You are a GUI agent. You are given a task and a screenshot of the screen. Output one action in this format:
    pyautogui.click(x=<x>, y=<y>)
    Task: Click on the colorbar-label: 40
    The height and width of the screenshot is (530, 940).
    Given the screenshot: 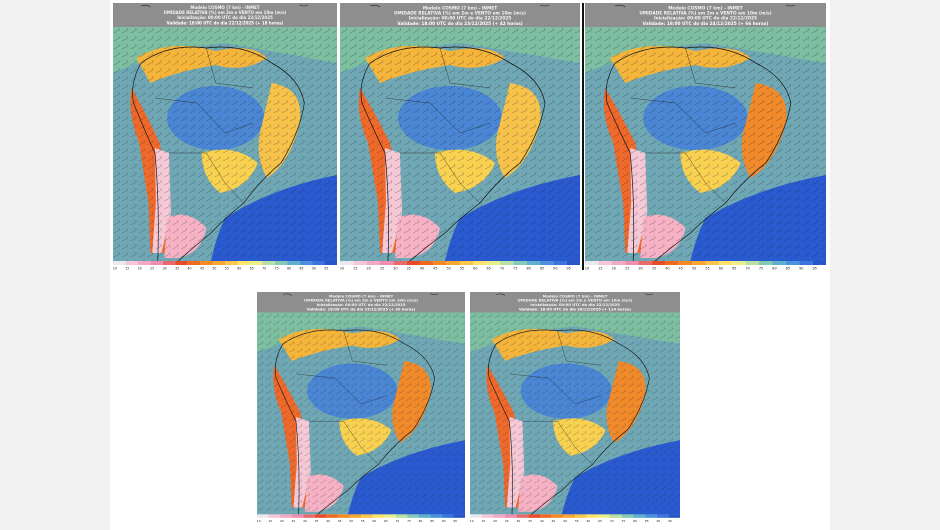 What is the action you would take?
    pyautogui.click(x=667, y=269)
    